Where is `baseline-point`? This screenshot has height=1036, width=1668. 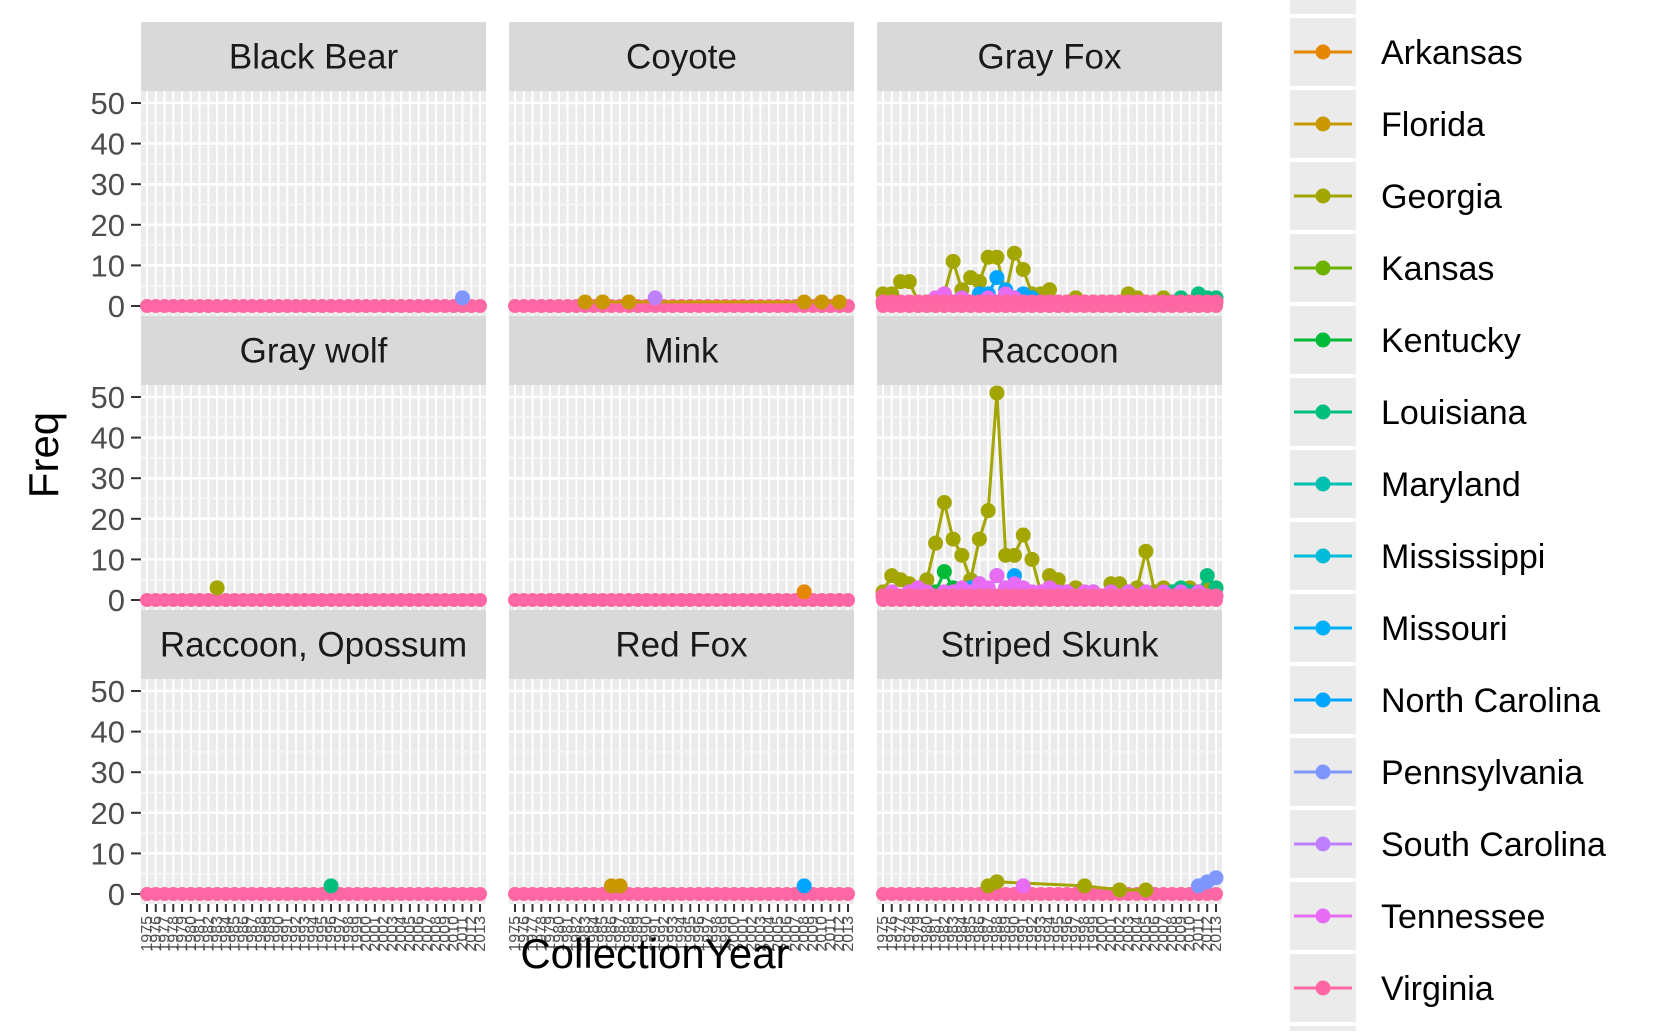 baseline-point is located at coordinates (480, 306).